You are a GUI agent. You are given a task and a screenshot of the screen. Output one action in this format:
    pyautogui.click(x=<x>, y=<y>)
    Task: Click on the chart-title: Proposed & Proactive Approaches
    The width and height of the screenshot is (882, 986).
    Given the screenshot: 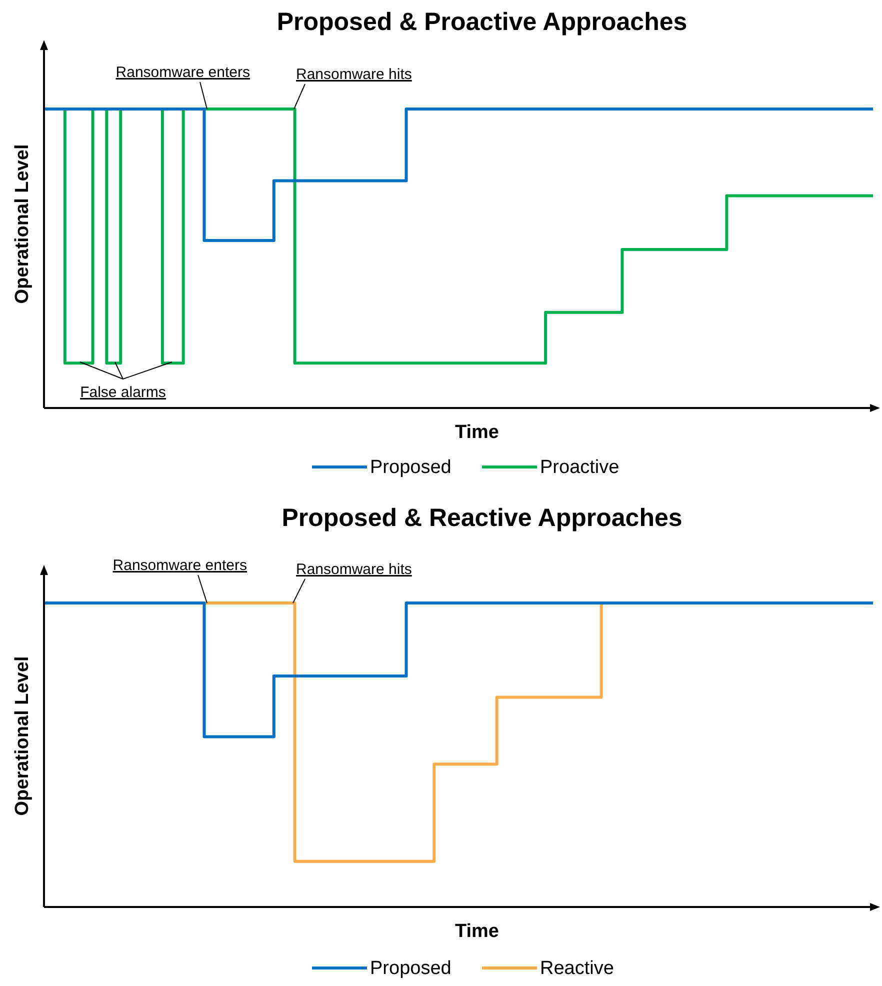 What is the action you would take?
    pyautogui.click(x=482, y=22)
    